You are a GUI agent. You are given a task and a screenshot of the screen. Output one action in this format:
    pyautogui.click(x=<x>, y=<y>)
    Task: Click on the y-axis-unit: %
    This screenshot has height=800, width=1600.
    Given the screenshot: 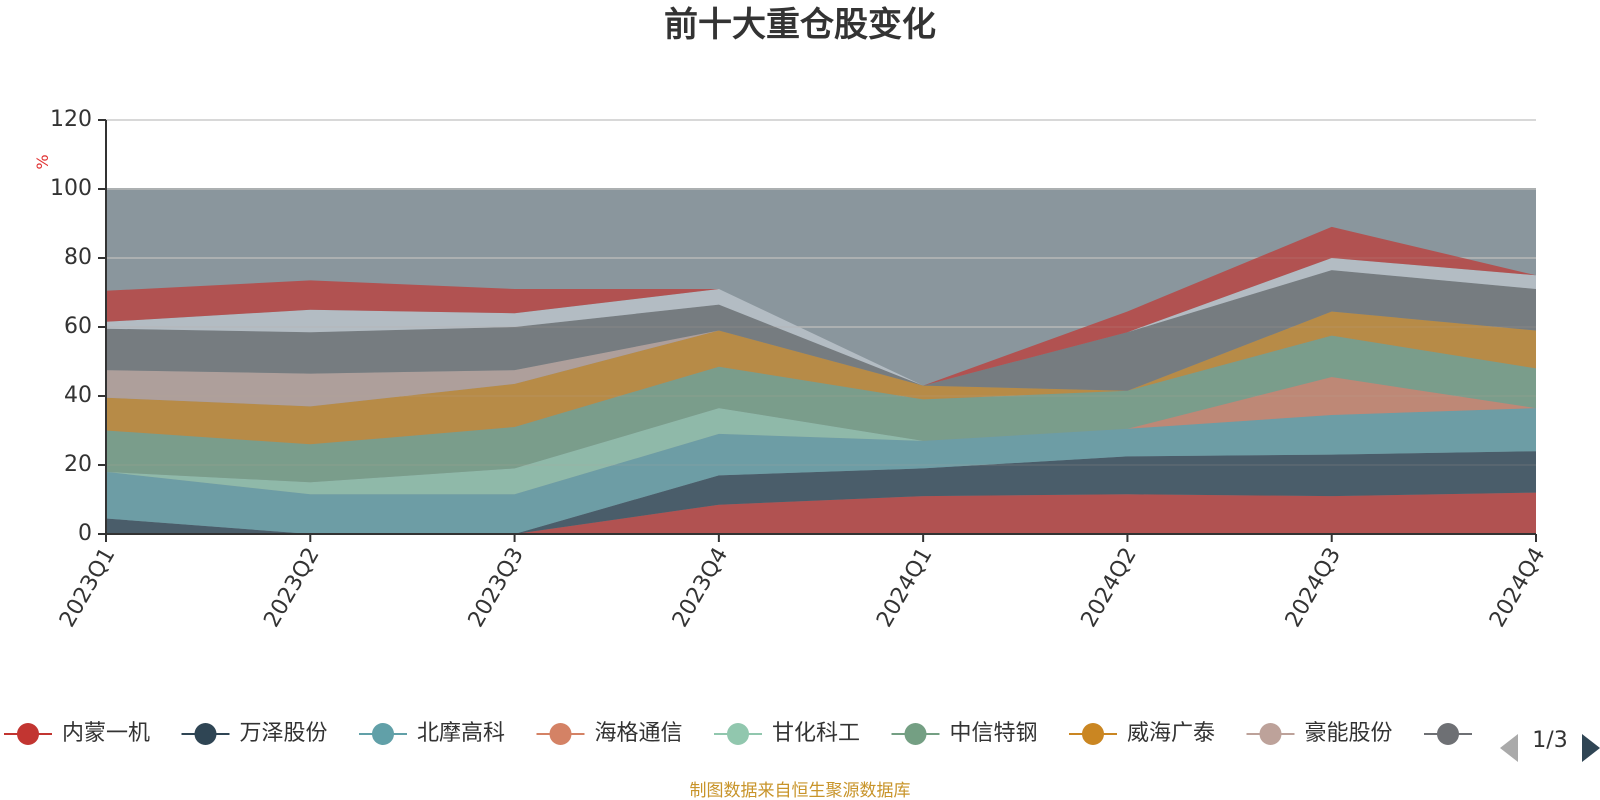 What is the action you would take?
    pyautogui.click(x=42, y=161)
    